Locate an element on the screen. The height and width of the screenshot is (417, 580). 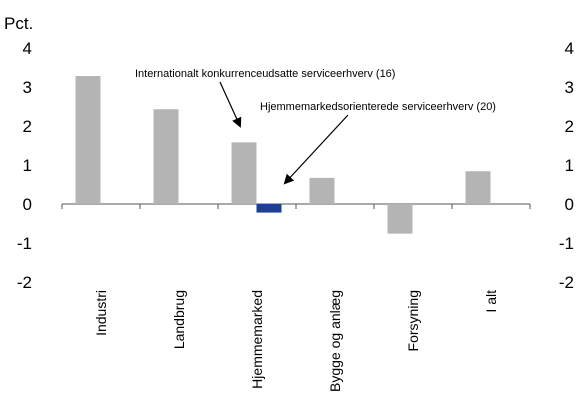
y-axis-left-ticks: 4 3 2 1 0 -1 -2 is located at coordinates (24, 165).